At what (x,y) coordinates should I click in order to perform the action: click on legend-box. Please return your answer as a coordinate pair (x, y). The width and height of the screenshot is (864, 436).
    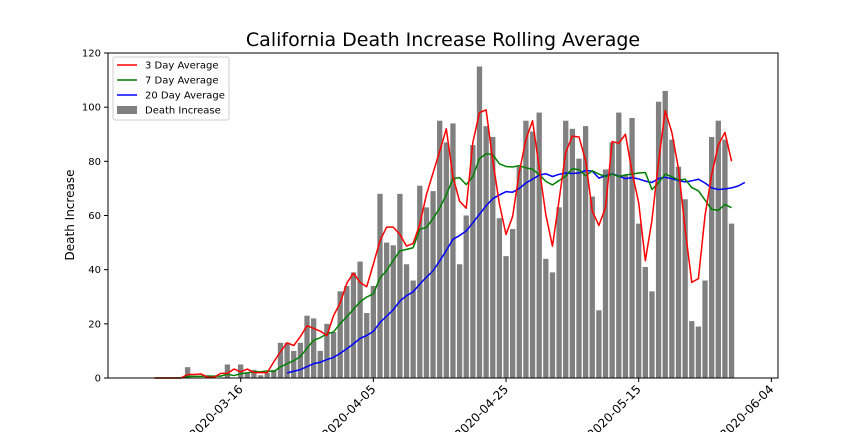
    Looking at the image, I should click on (171, 88).